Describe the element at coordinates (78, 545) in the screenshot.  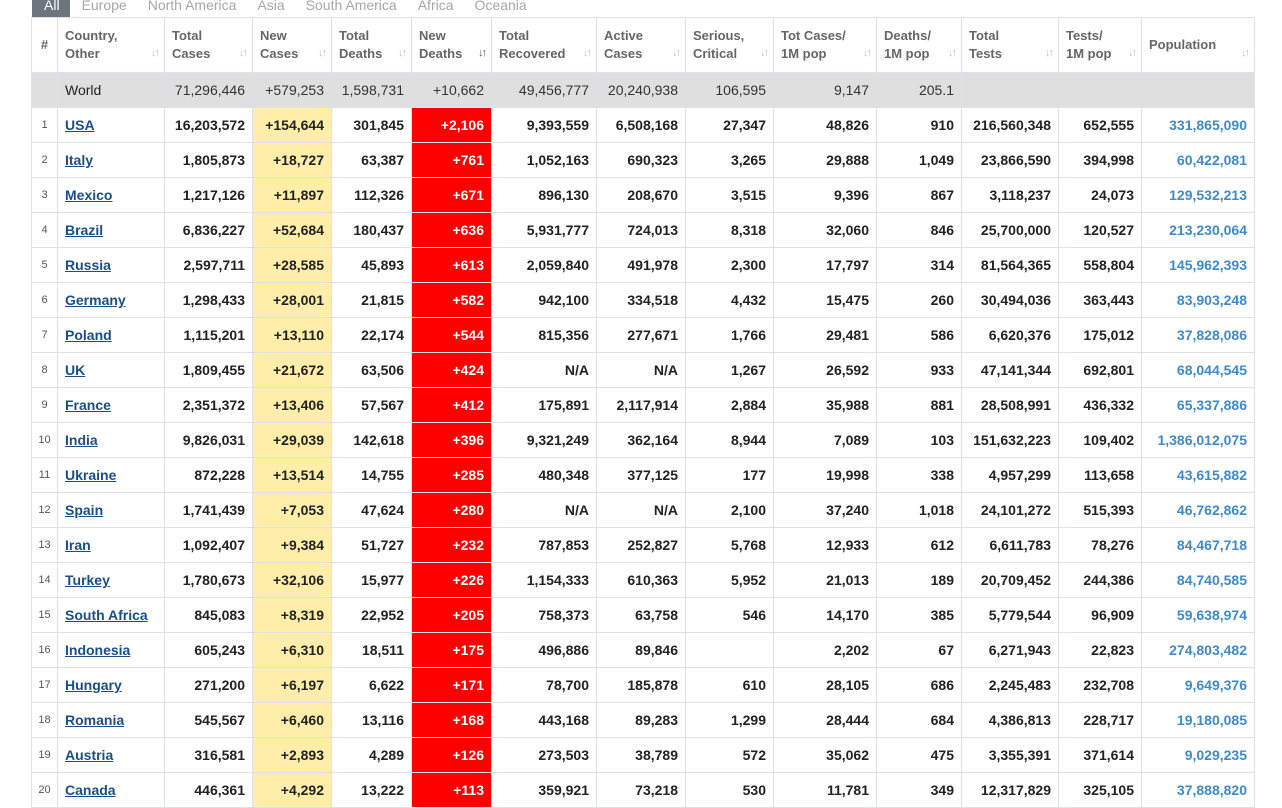
I see `country-link: Iran` at that location.